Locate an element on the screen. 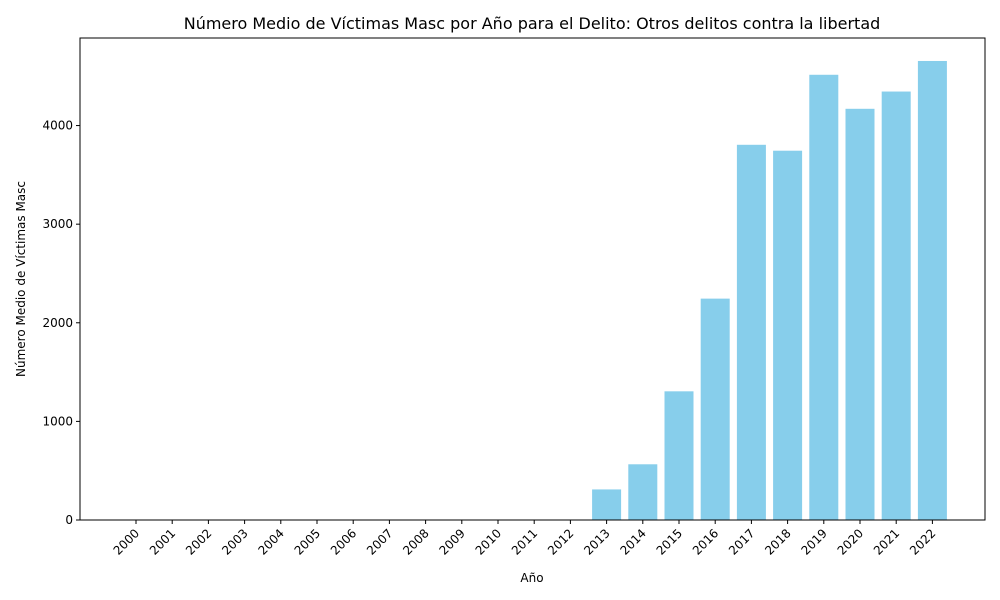  bar-2018 is located at coordinates (788, 335).